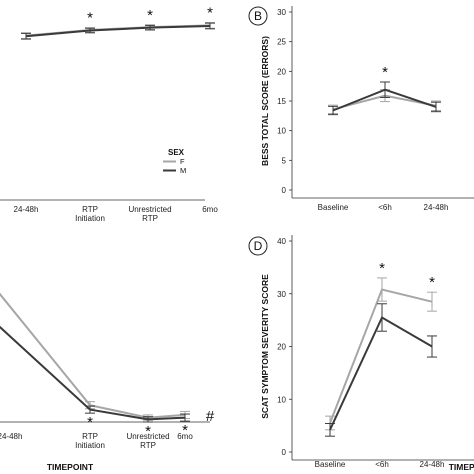 This screenshot has height=474, width=474. What do you see at coordinates (281, 101) in the screenshot?
I see `y-tick-label: 15` at bounding box center [281, 101].